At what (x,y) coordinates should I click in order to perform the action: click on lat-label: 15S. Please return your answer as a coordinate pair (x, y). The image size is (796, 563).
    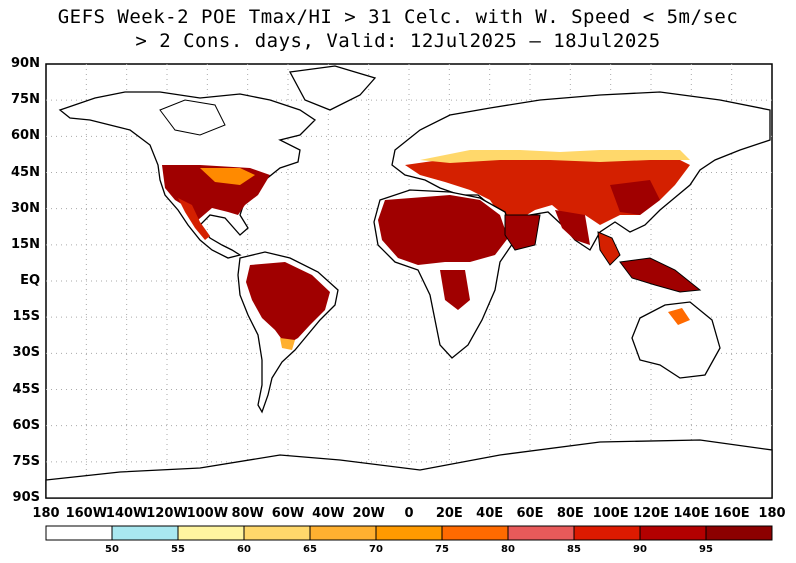
    Looking at the image, I should click on (26, 317).